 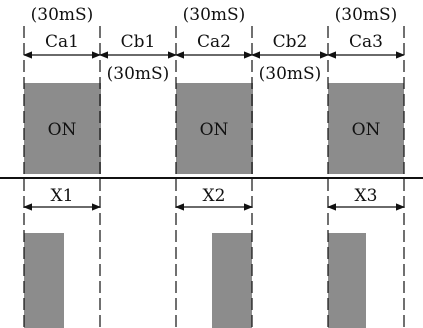 What do you see at coordinates (62, 196) in the screenshot?
I see `span-label-x1: X1` at bounding box center [62, 196].